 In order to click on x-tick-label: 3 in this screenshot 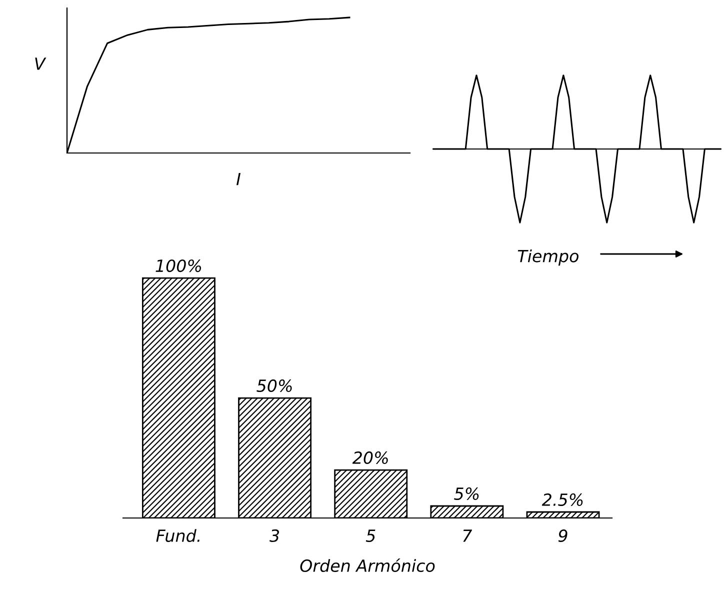, I will do `click(275, 535)`.